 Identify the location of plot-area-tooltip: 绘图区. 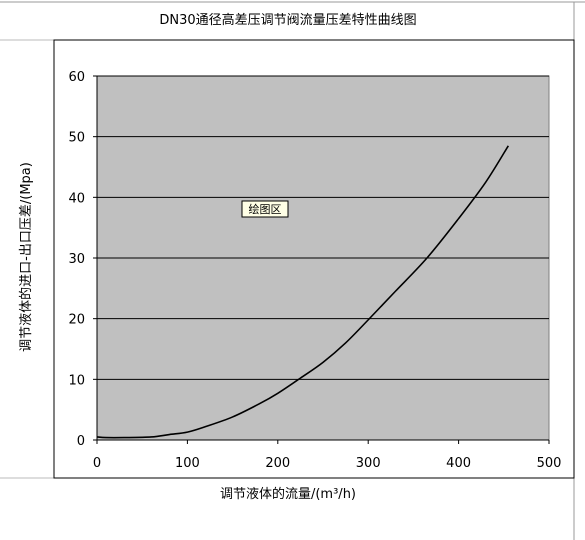
(265, 209).